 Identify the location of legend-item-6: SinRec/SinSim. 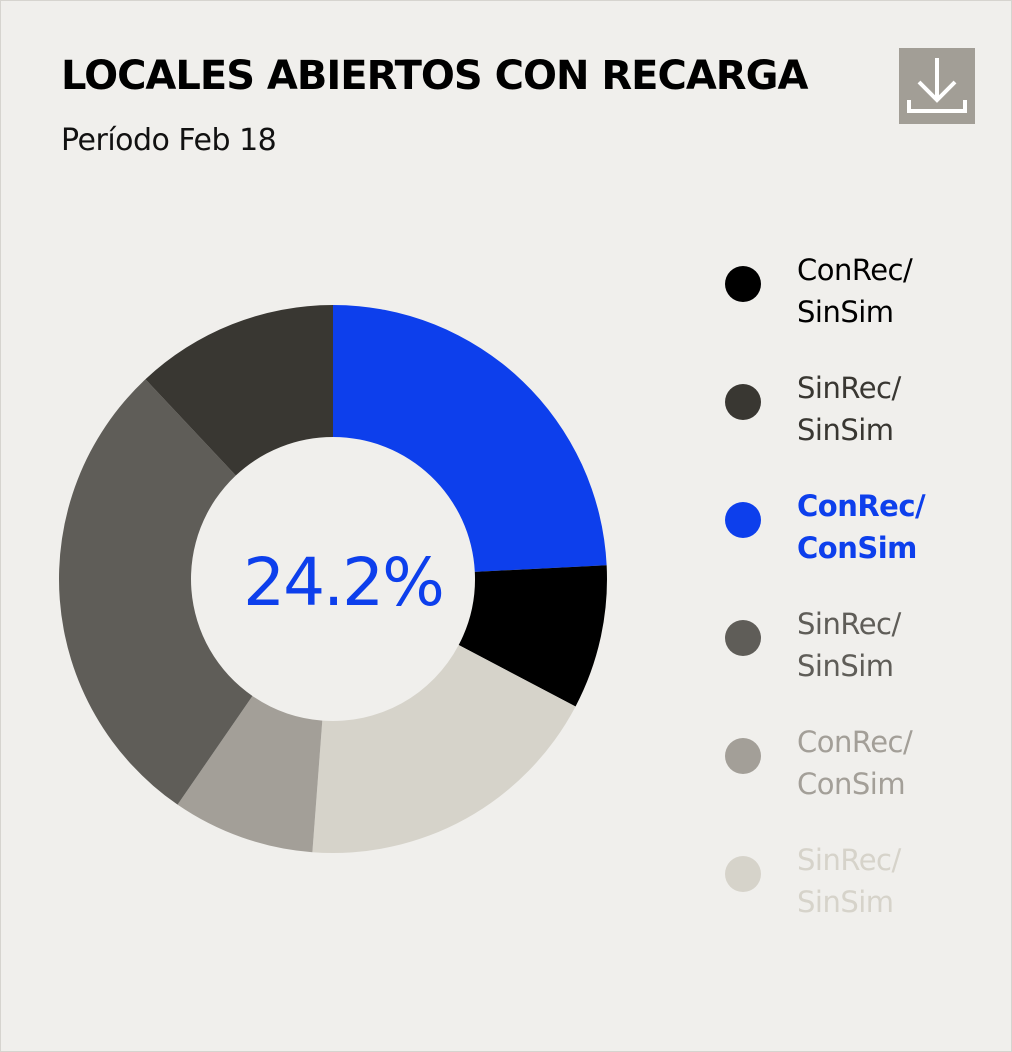
(865, 884).